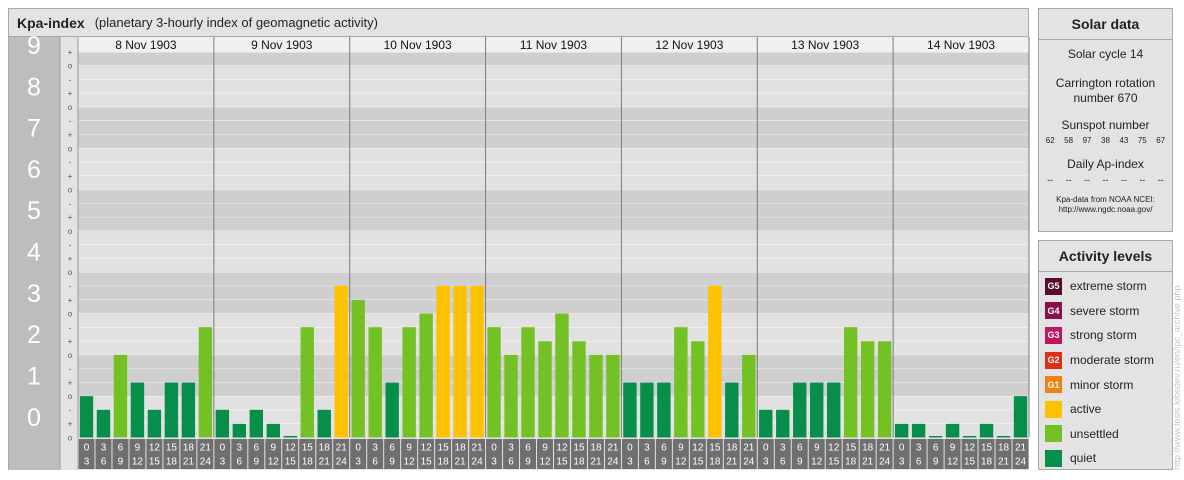 The image size is (1184, 480). What do you see at coordinates (1053, 385) in the screenshot?
I see `level-swatch: G1` at bounding box center [1053, 385].